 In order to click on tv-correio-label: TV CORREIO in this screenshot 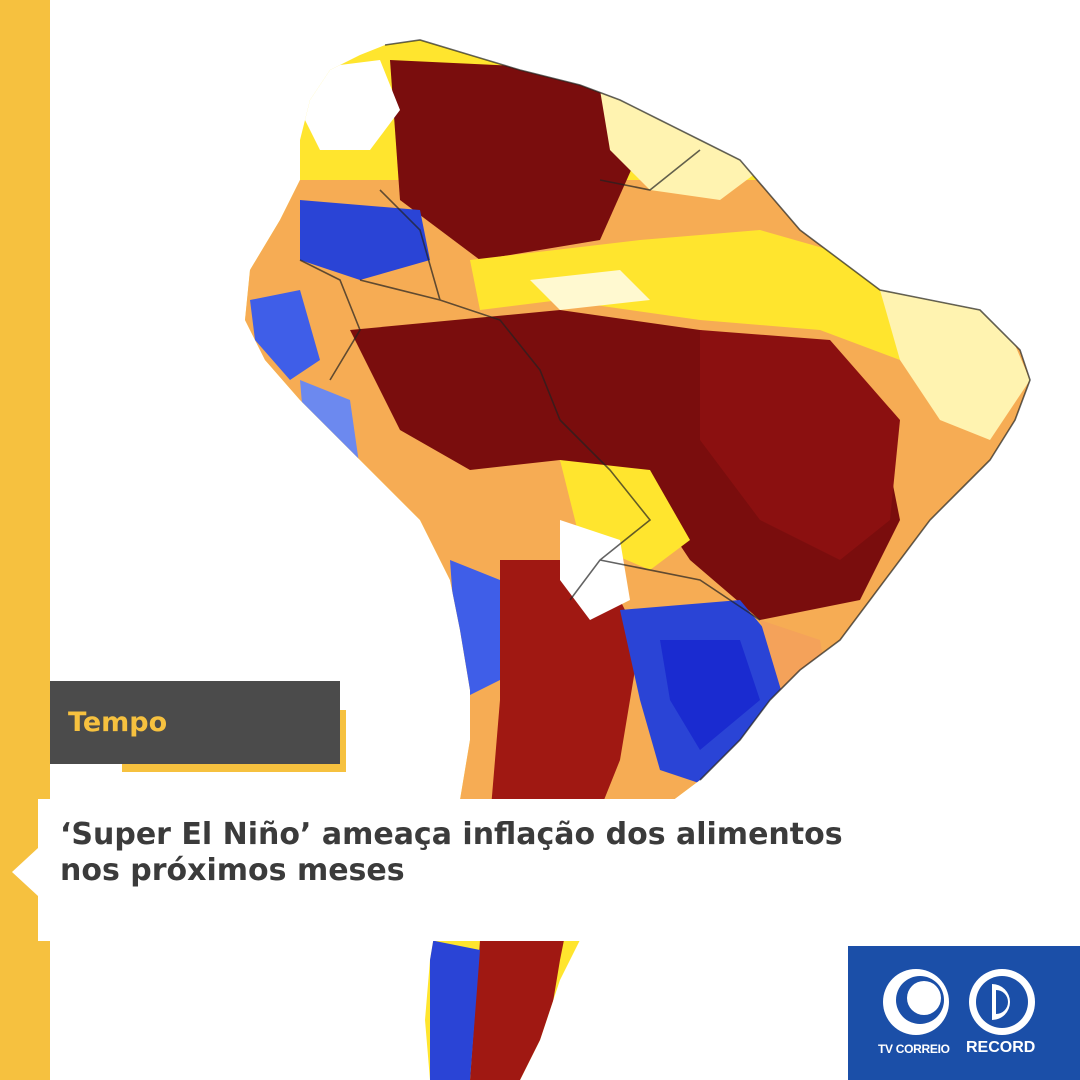, I will do `click(914, 1049)`.